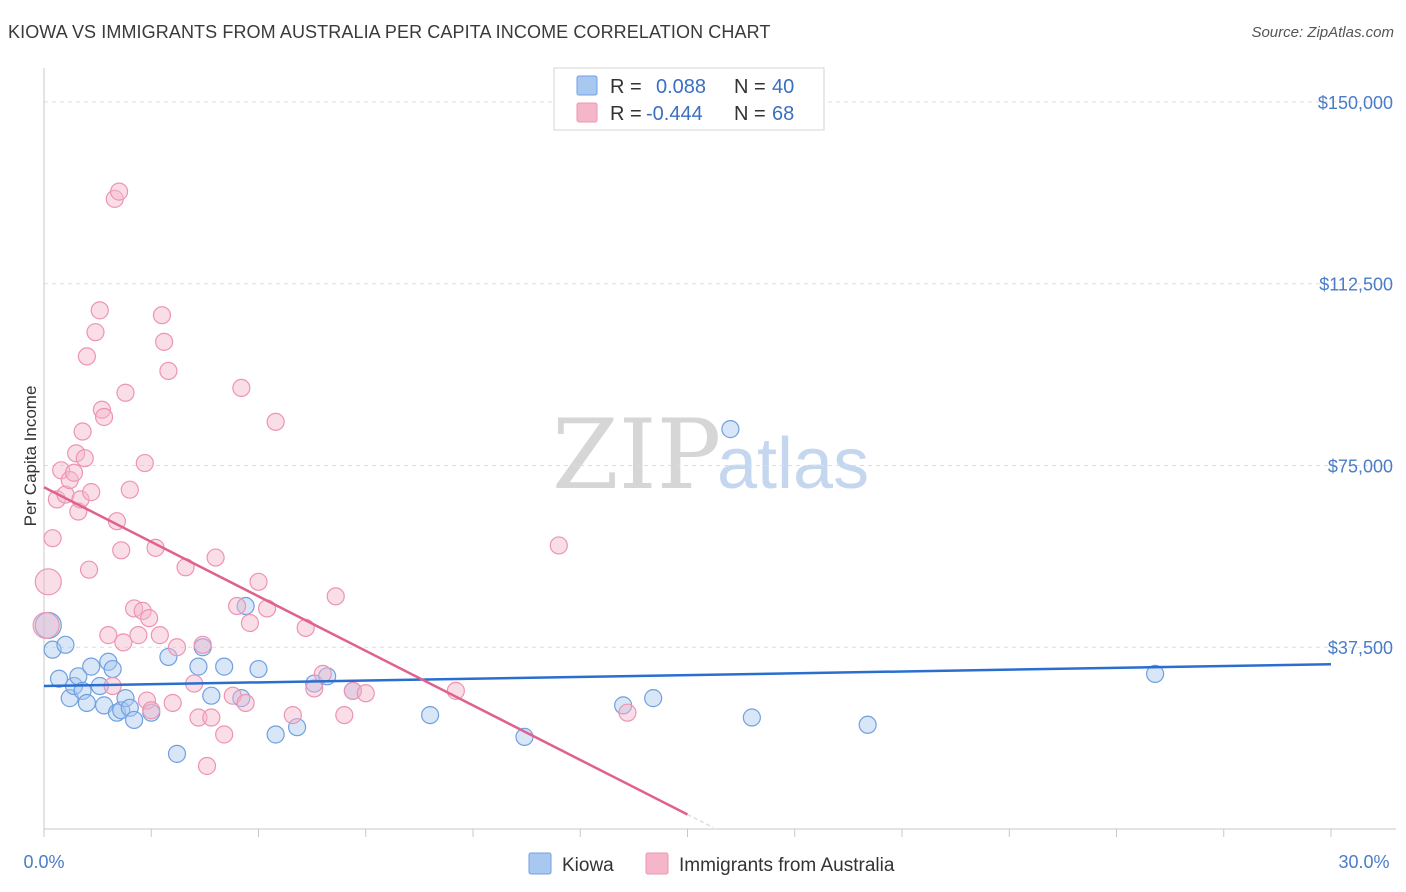 This screenshot has height=892, width=1406. I want to click on source-label: Source: ZipAtlas.com, so click(1322, 32).